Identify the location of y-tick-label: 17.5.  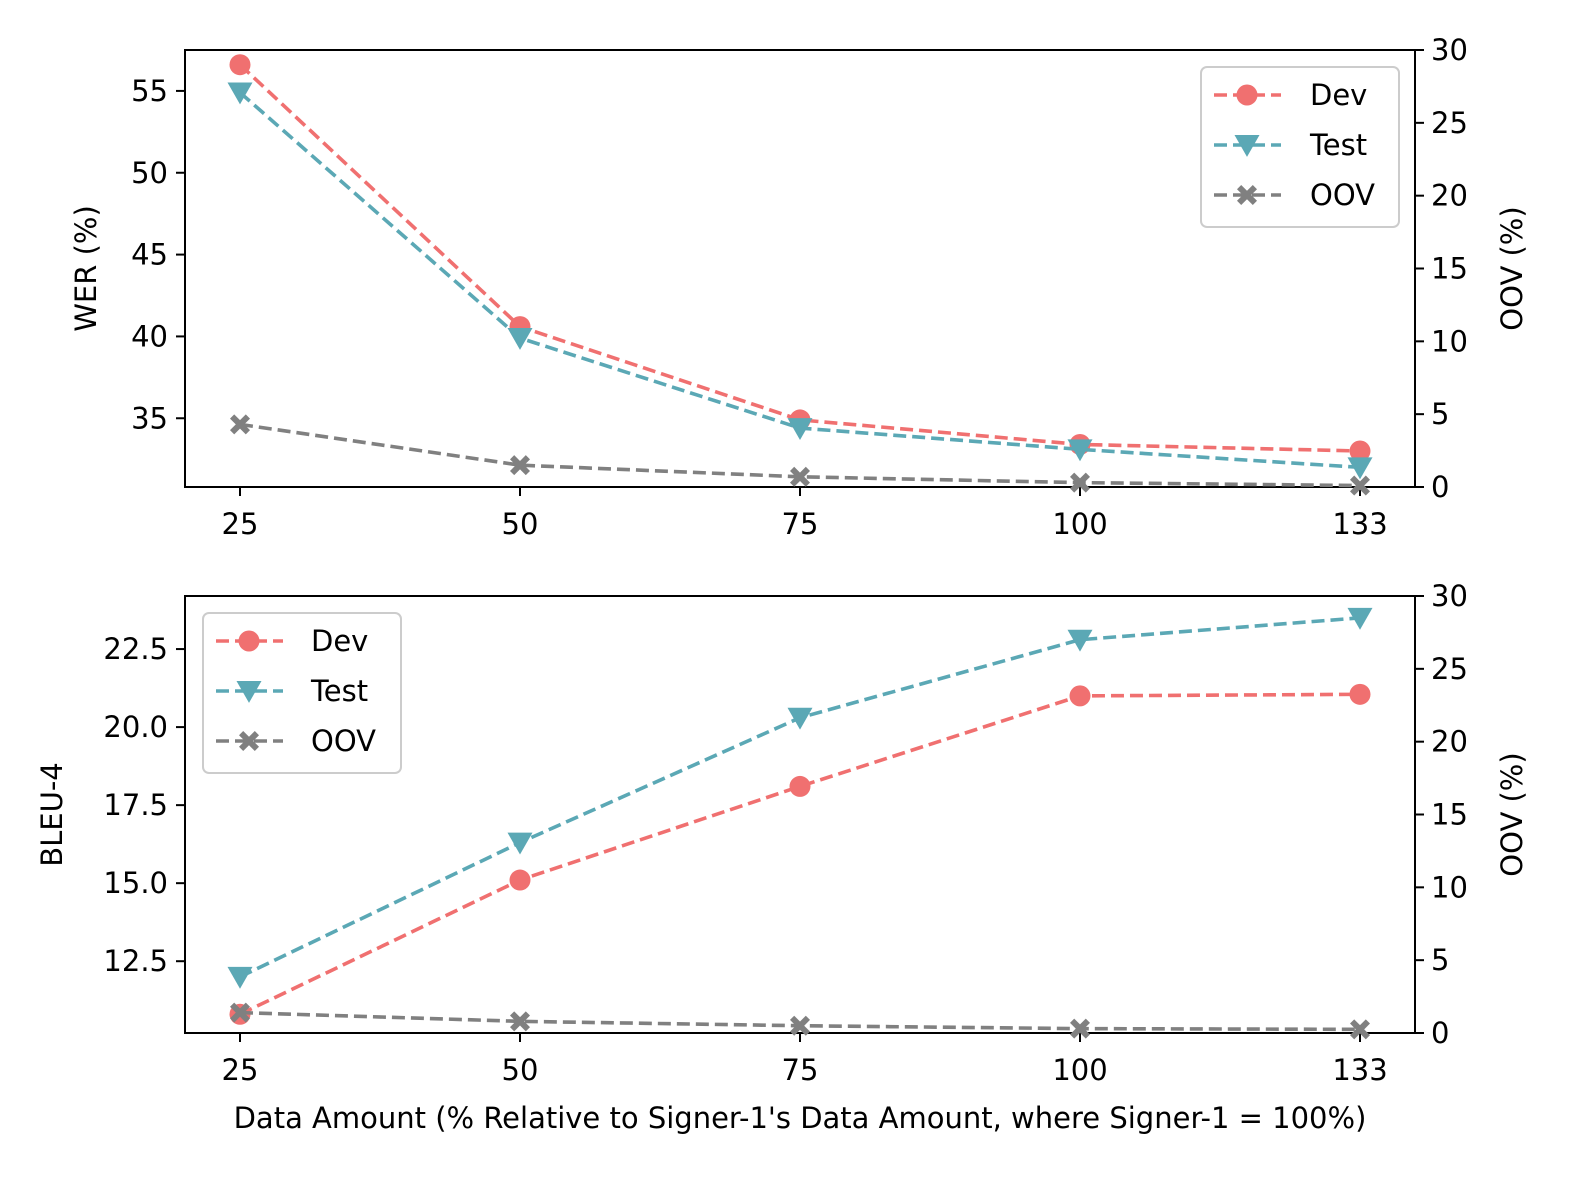
(135, 805).